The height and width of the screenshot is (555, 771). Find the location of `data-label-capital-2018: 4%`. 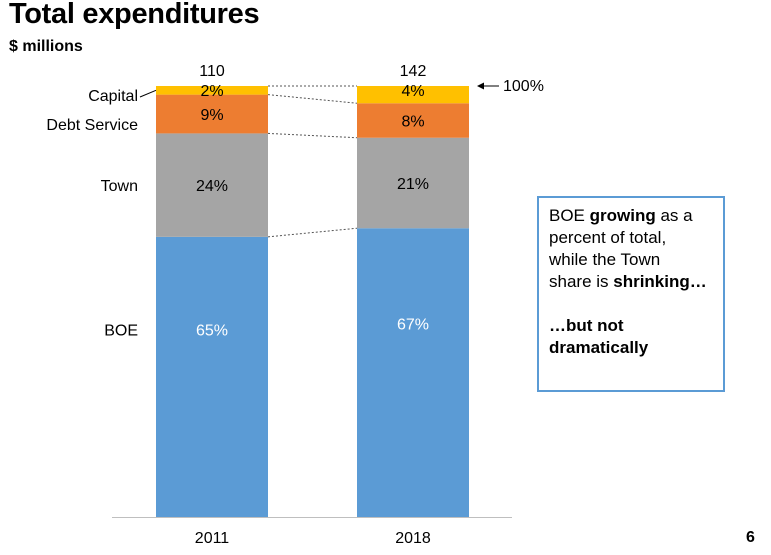

data-label-capital-2018: 4% is located at coordinates (412, 91).